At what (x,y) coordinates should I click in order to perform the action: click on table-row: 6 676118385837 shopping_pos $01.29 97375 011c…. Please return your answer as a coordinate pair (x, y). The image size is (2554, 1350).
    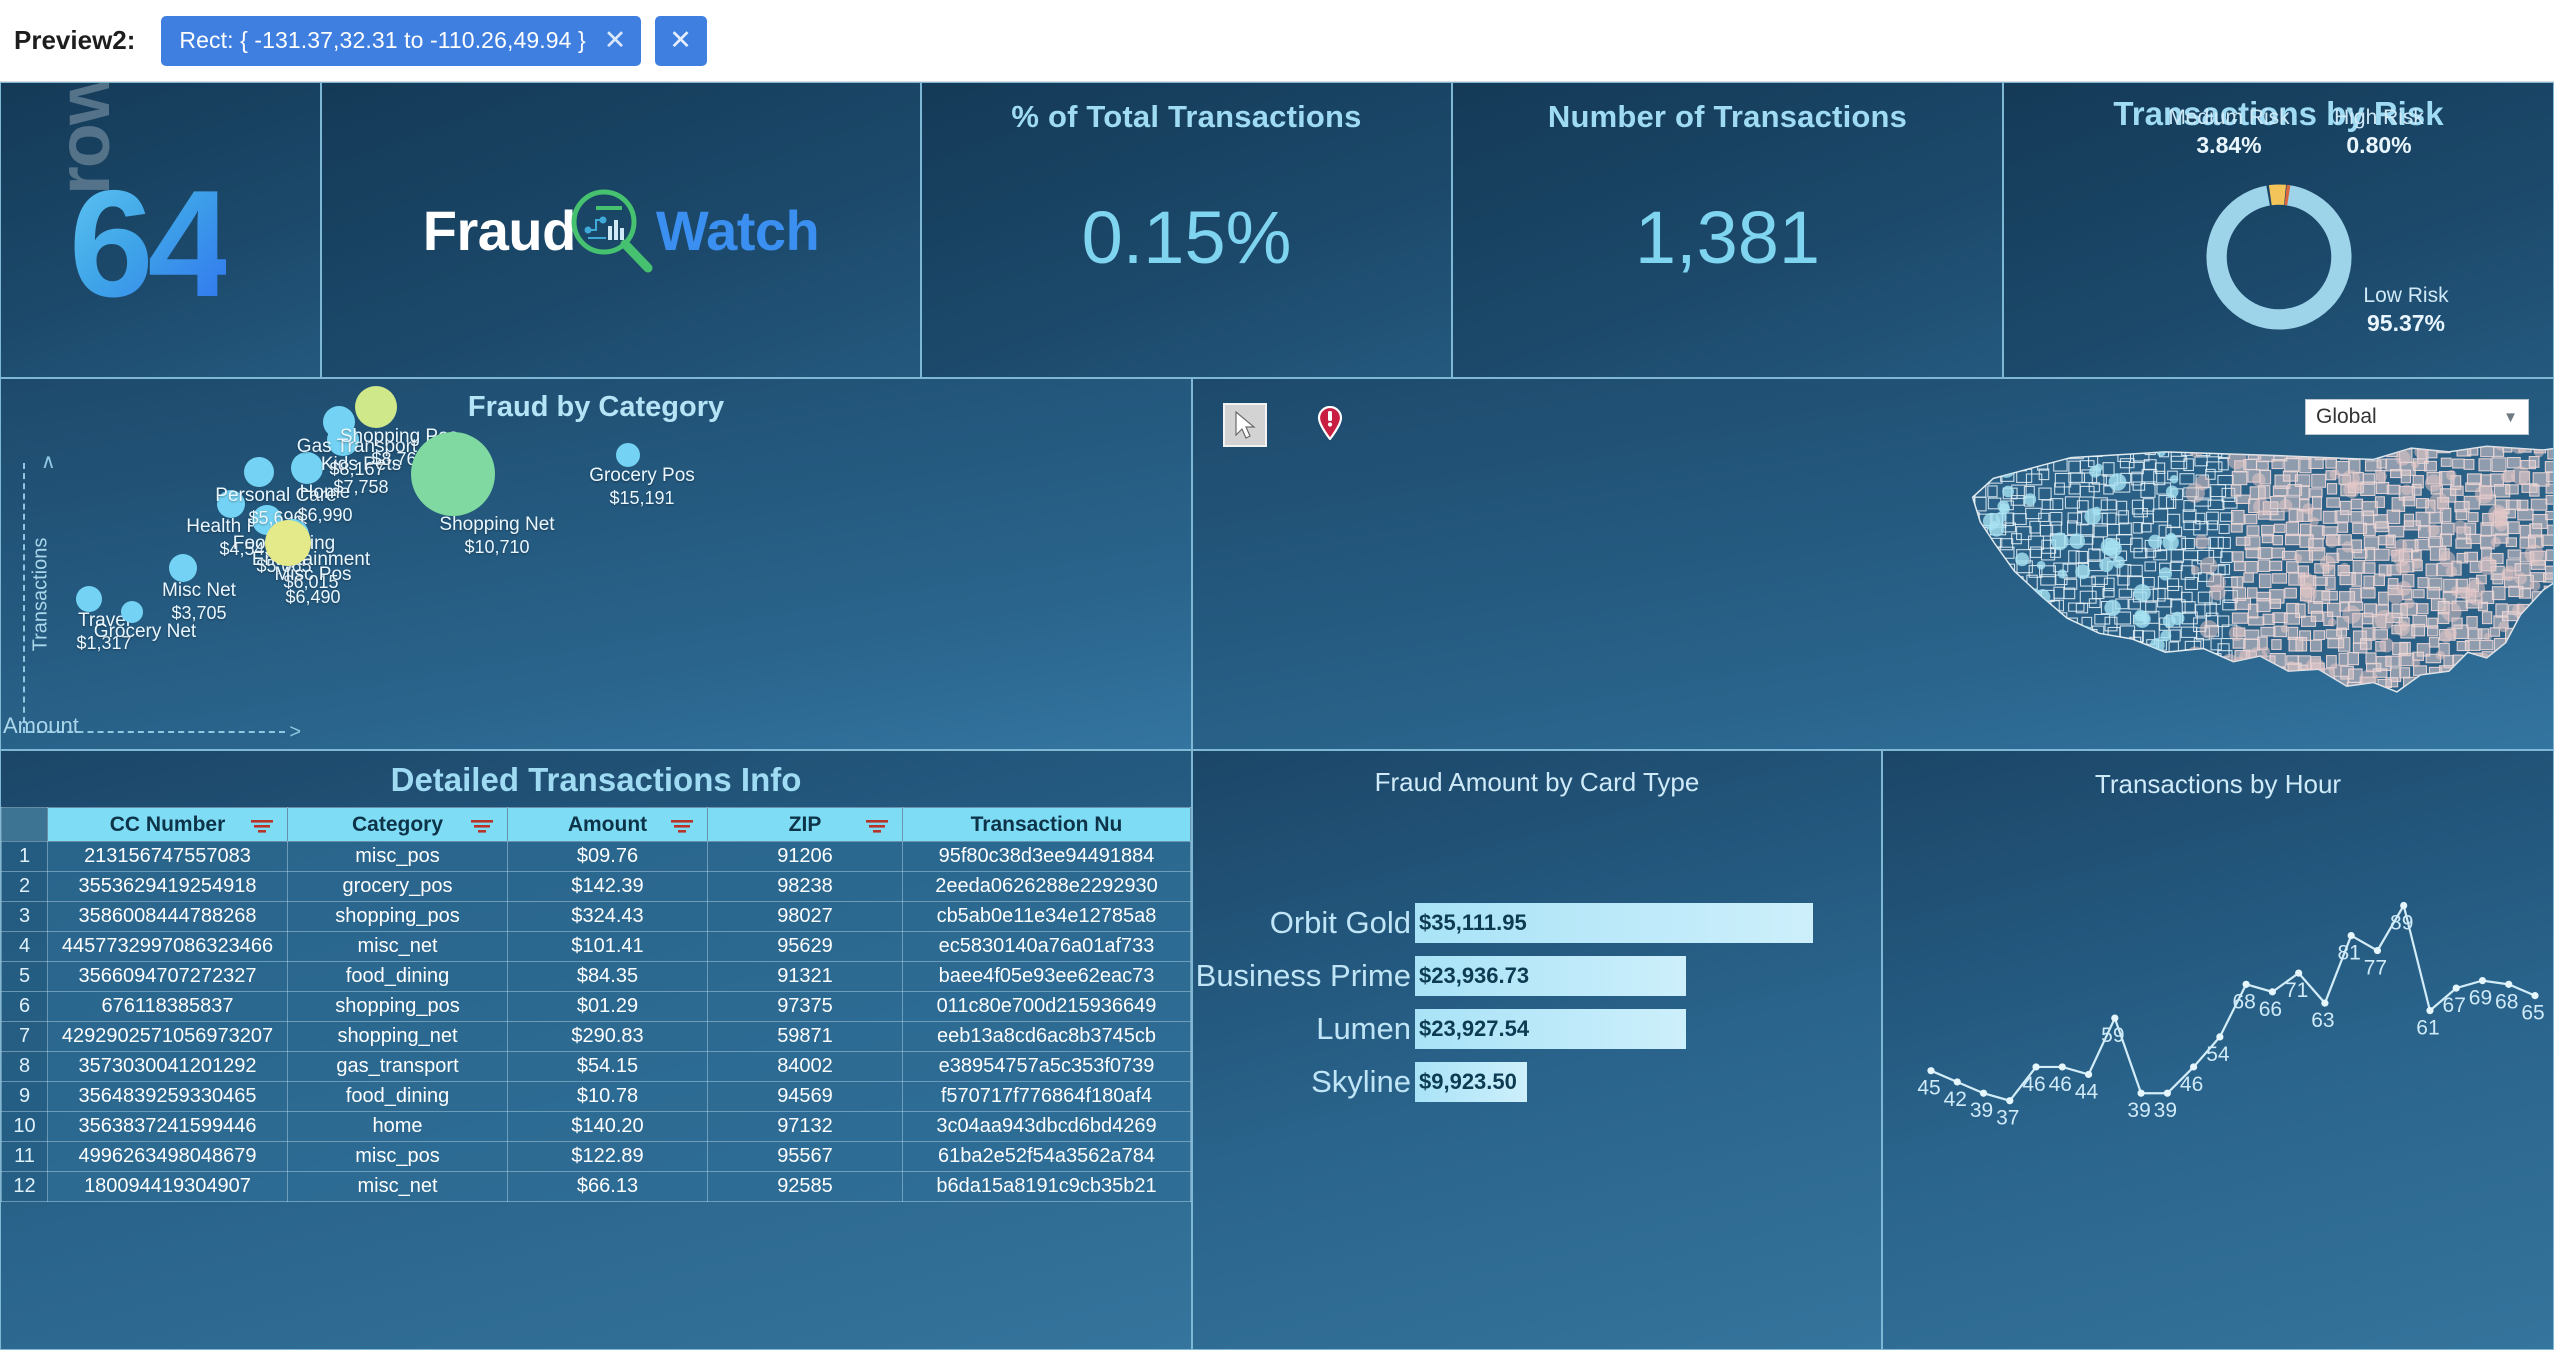
    Looking at the image, I should click on (596, 1006).